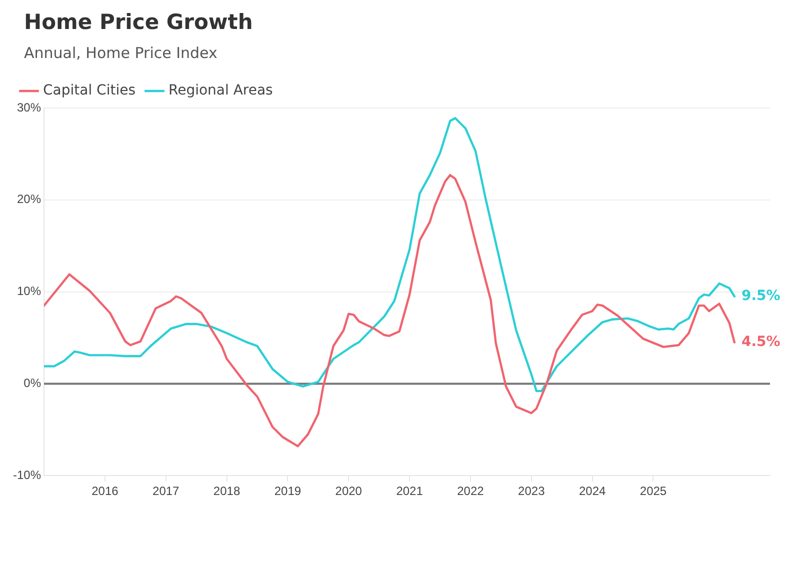 Image resolution: width=800 pixels, height=565 pixels. What do you see at coordinates (29, 291) in the screenshot?
I see `y-tick-label: 10%` at bounding box center [29, 291].